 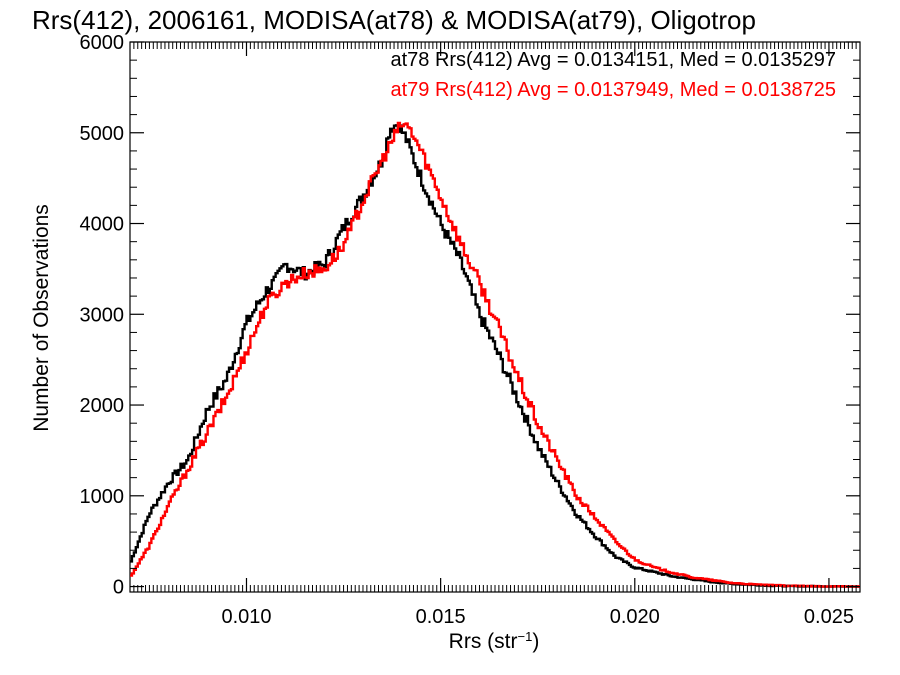 What do you see at coordinates (102, 225) in the screenshot?
I see `y-tick-label: 4000` at bounding box center [102, 225].